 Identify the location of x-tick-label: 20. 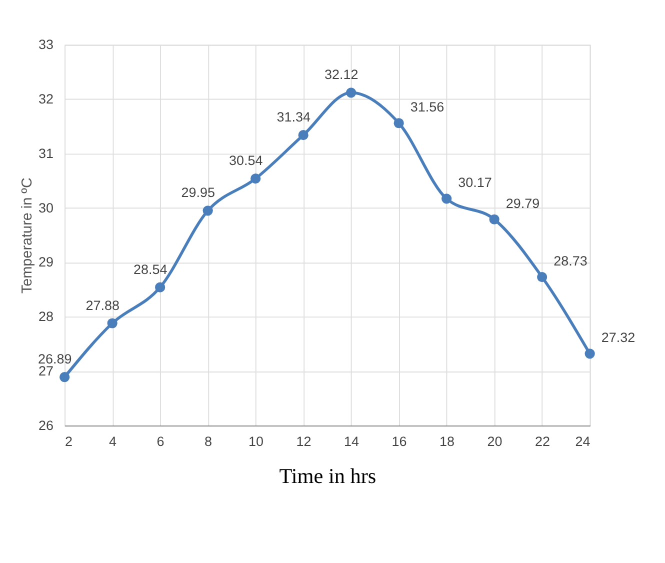
(494, 442).